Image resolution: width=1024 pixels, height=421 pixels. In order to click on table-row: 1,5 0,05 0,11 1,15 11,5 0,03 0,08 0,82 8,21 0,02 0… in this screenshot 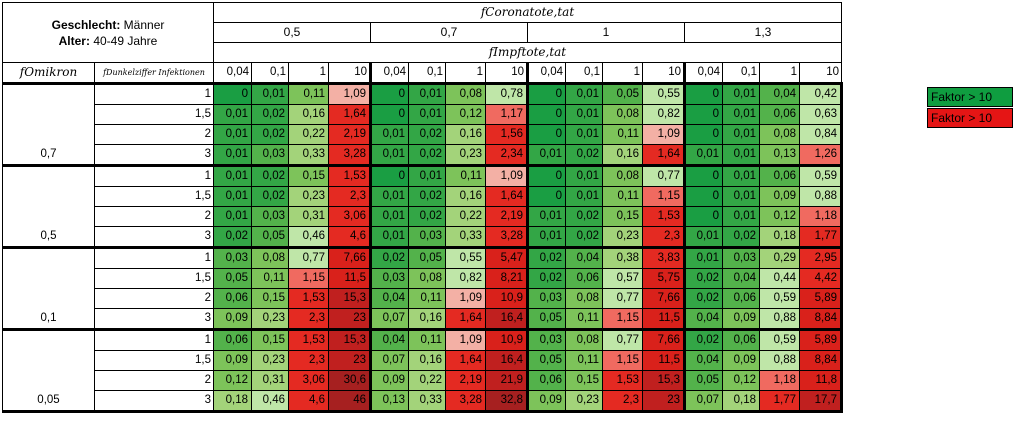, I will do `click(423, 278)`.